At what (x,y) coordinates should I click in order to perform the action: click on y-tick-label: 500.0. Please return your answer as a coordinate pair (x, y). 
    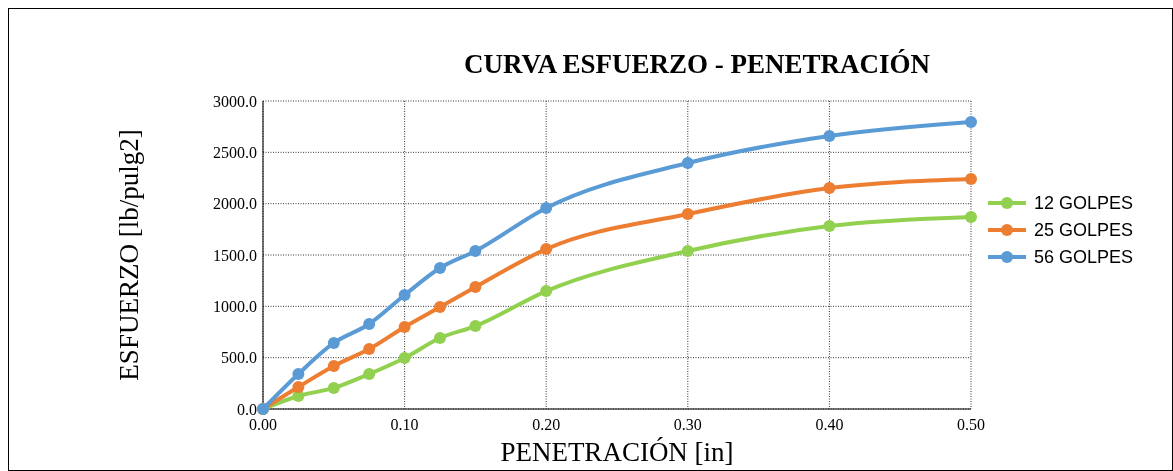
    Looking at the image, I should click on (239, 358).